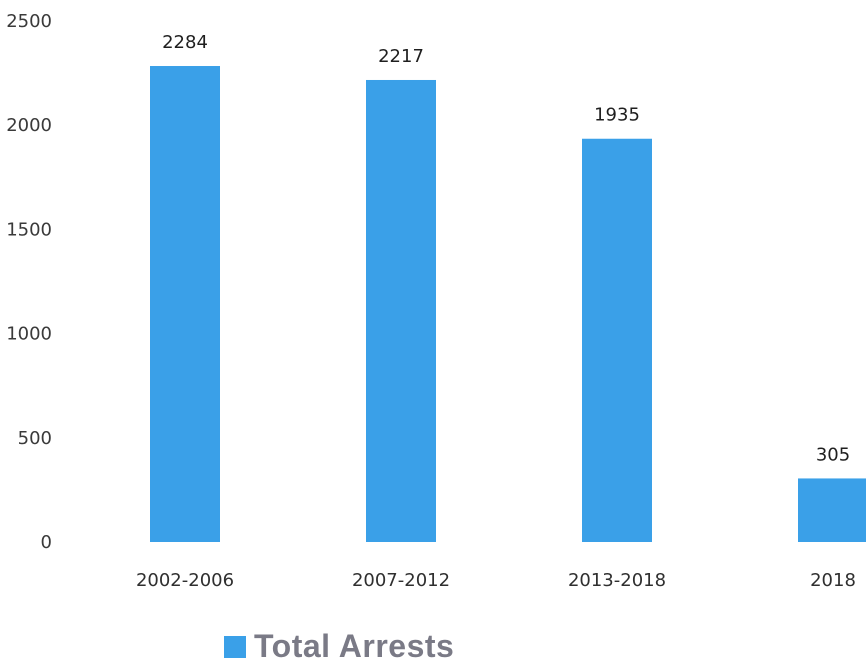 The height and width of the screenshot is (667, 866). I want to click on data-label: 1935, so click(617, 115).